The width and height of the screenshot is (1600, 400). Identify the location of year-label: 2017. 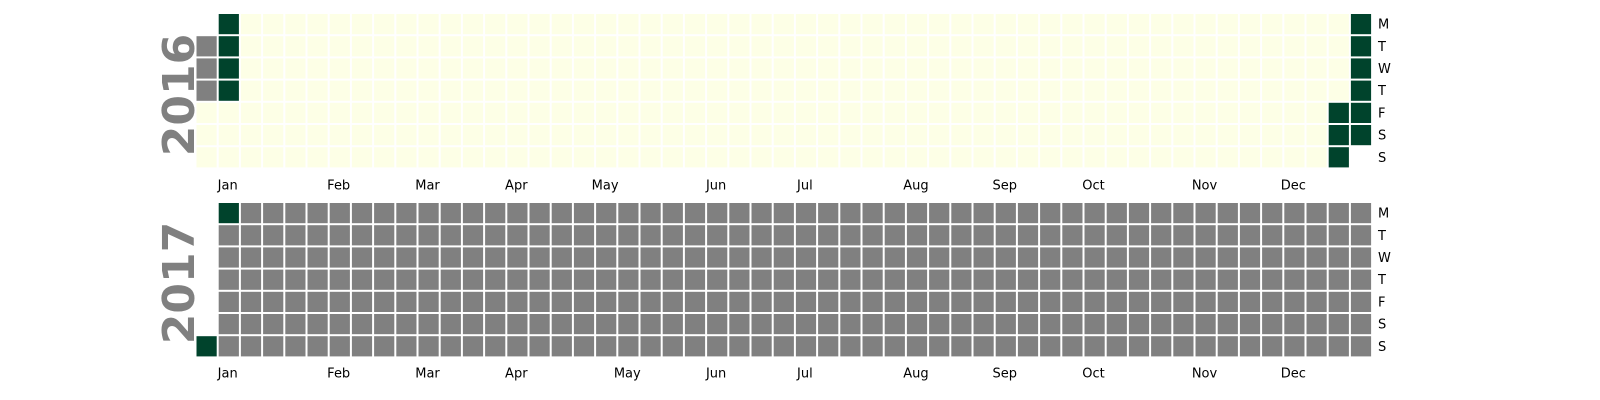
(179, 283).